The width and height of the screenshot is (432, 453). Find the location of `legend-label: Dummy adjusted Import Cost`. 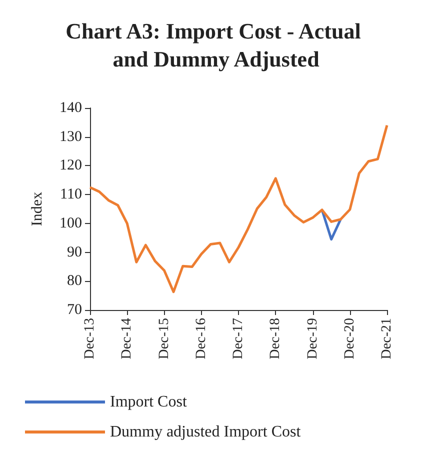

legend-label: Dummy adjusted Import Cost is located at coordinates (206, 432).